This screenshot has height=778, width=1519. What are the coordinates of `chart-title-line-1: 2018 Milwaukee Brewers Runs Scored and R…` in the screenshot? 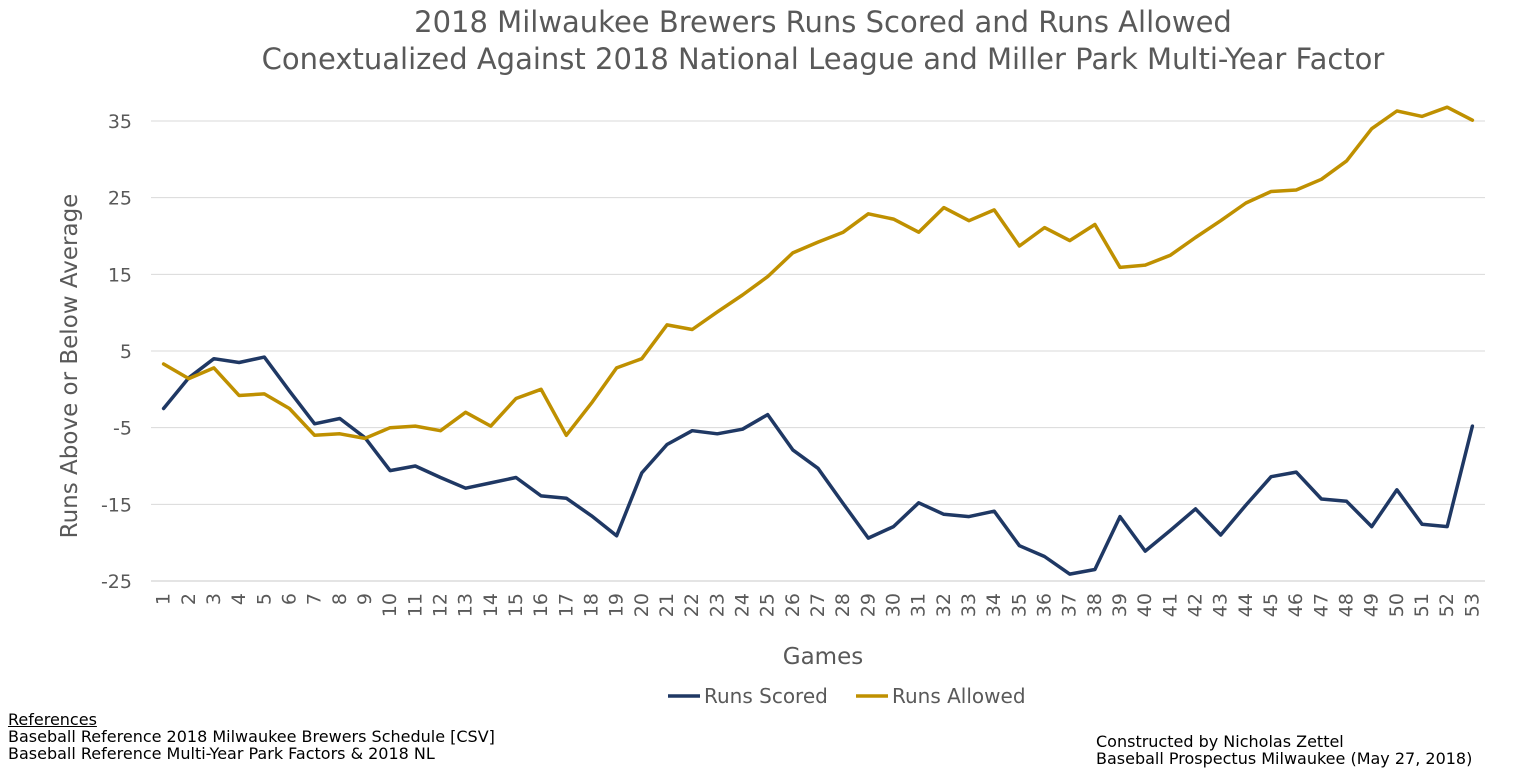 It's located at (823, 22).